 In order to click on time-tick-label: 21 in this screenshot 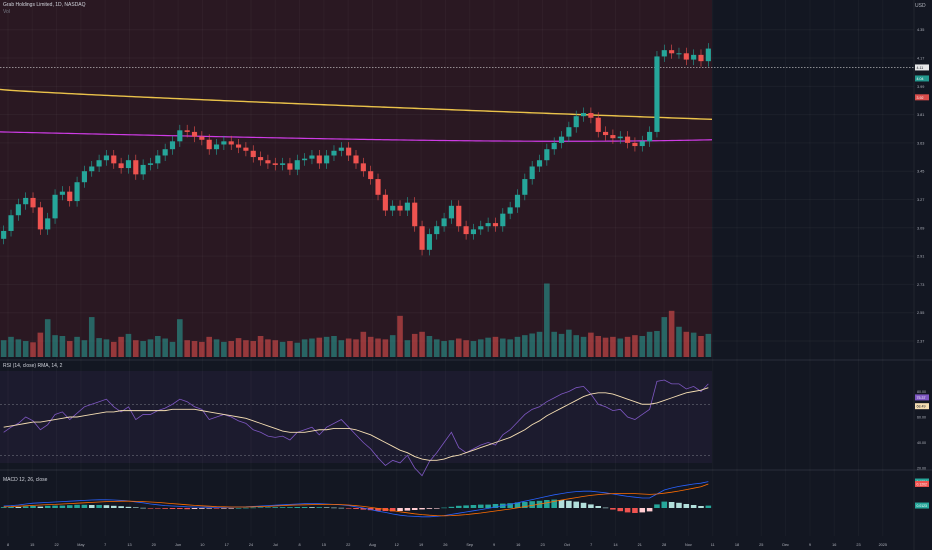, I will do `click(640, 545)`.